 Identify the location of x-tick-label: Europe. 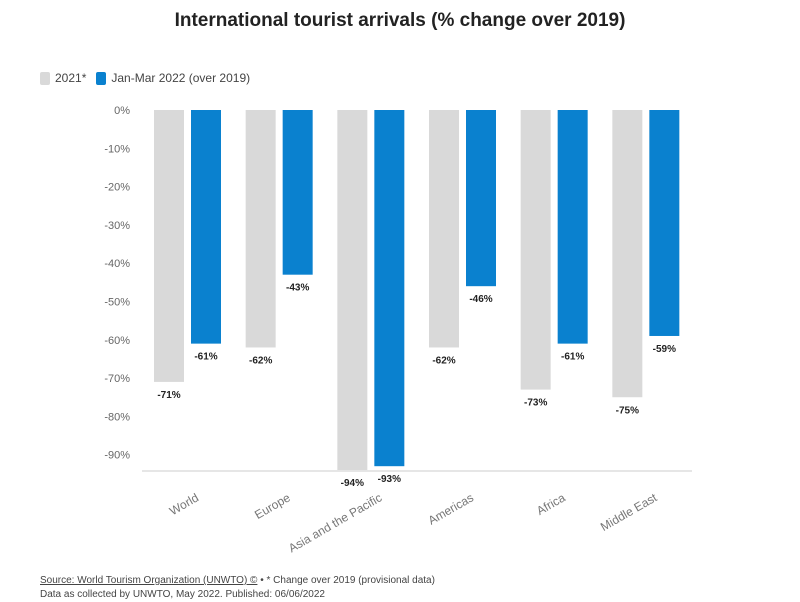
(272, 506).